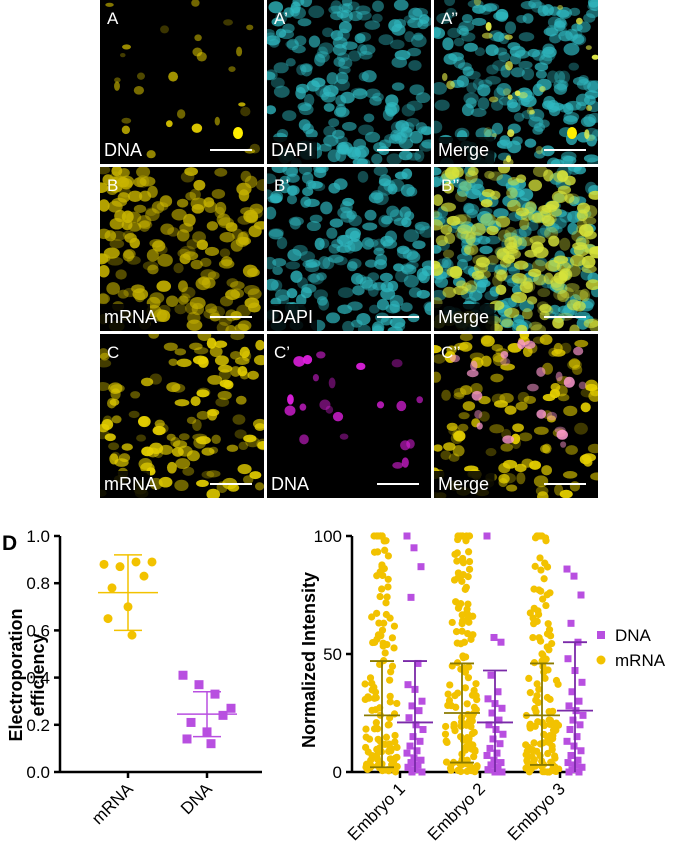  What do you see at coordinates (328, 536) in the screenshot?
I see `e-y-tick-label: 100` at bounding box center [328, 536].